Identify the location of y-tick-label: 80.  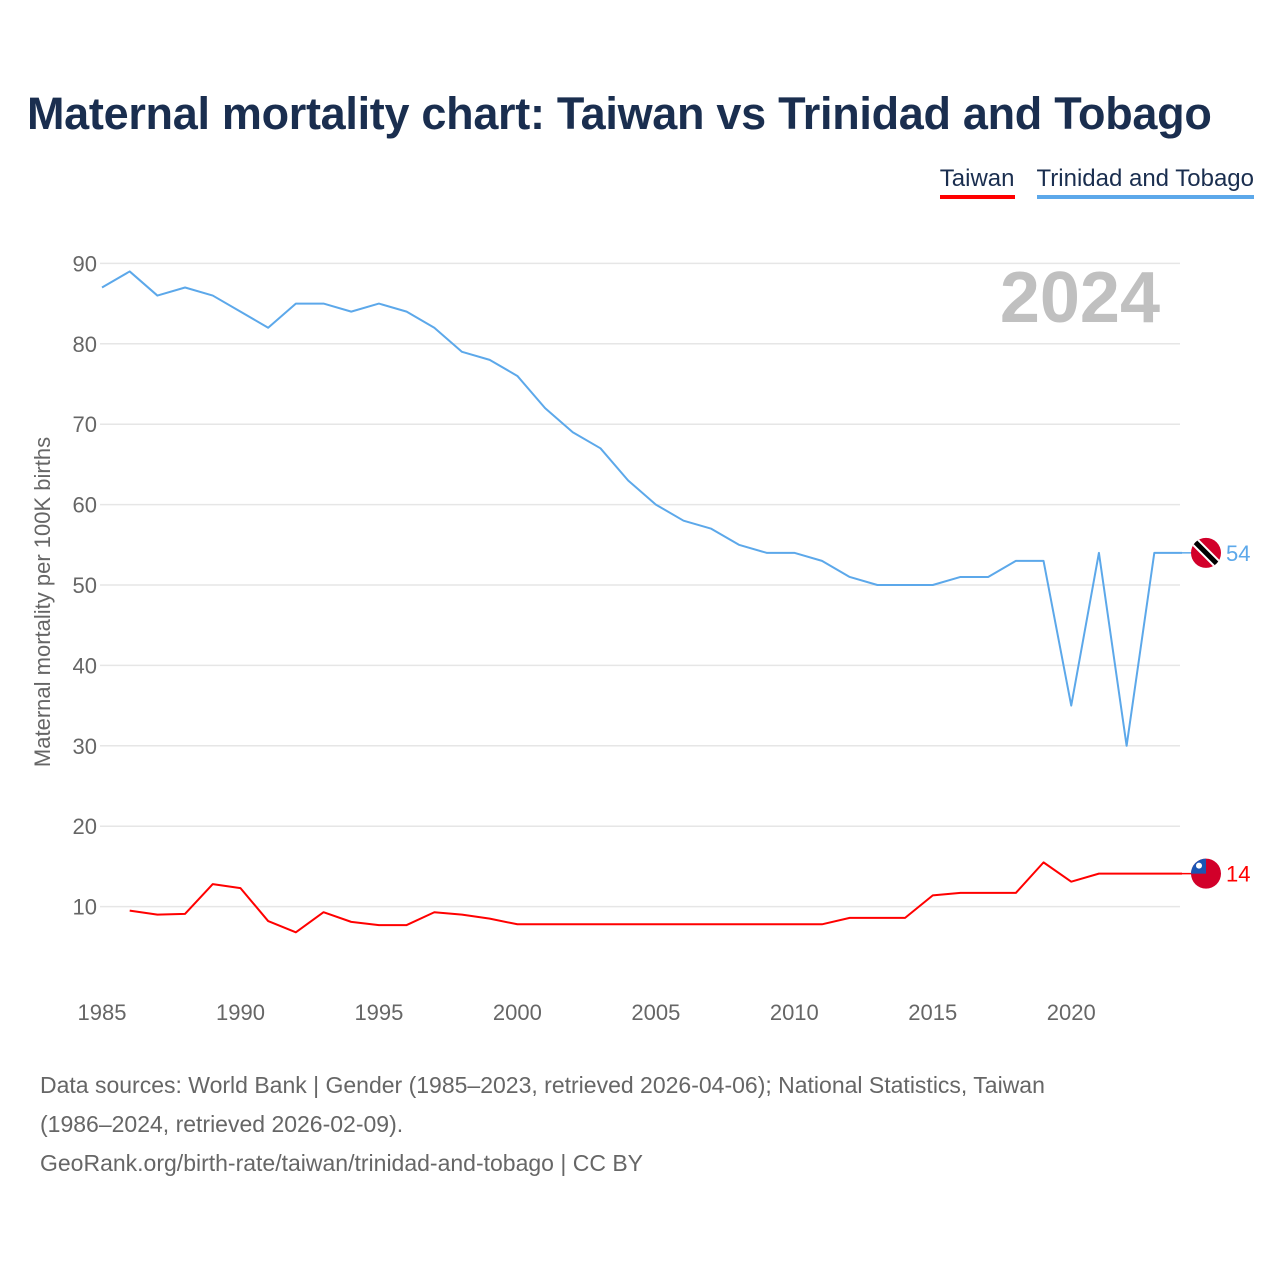
(85, 344).